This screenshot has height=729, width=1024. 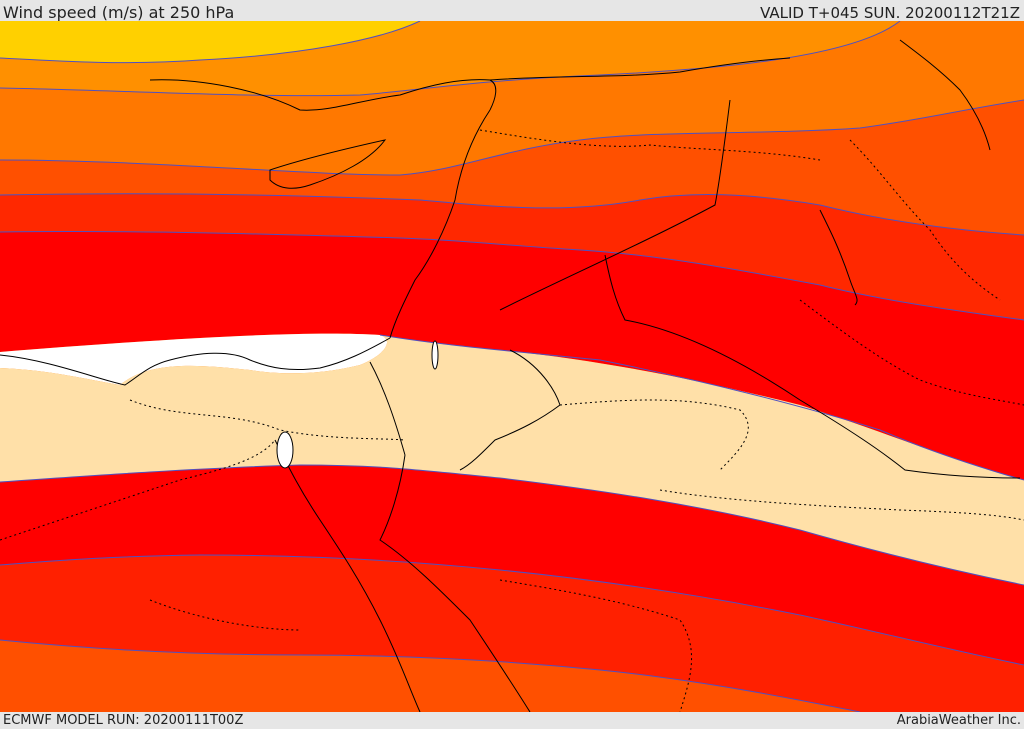 I want to click on map-title: Wind speed (m/s) at 250 hPa, so click(x=119, y=12).